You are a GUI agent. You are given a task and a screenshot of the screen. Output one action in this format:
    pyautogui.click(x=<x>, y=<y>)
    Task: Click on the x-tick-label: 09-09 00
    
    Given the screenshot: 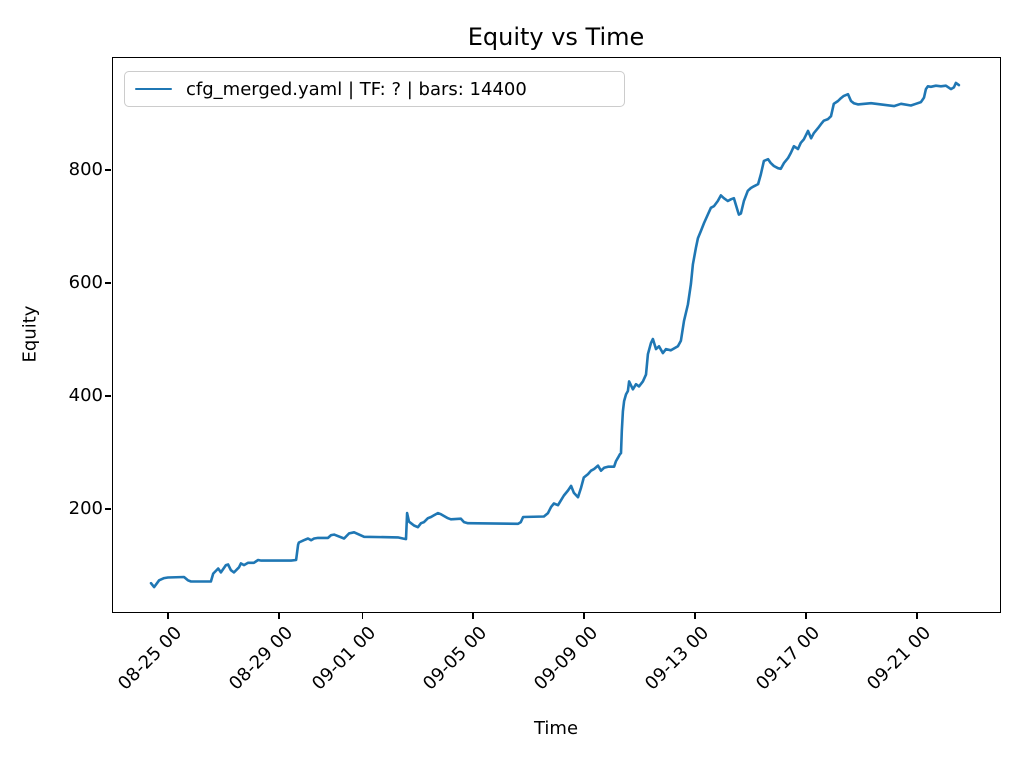 What is the action you would take?
    pyautogui.click(x=566, y=658)
    